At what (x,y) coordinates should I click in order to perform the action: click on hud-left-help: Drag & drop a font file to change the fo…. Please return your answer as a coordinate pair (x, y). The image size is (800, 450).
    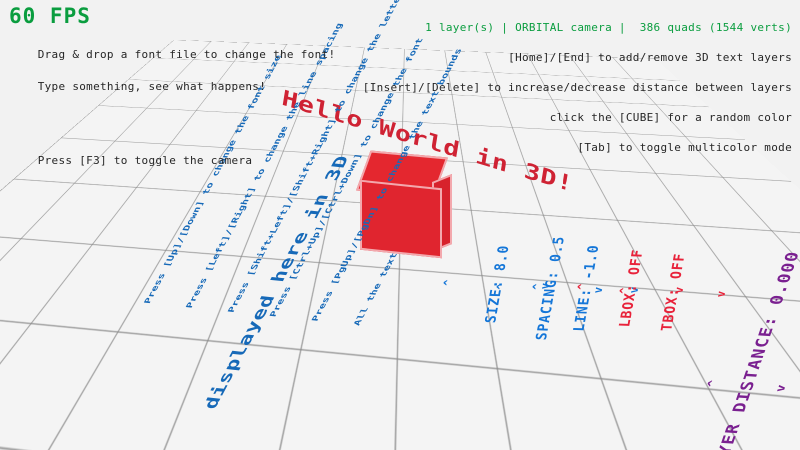
    Looking at the image, I should click on (172, 108).